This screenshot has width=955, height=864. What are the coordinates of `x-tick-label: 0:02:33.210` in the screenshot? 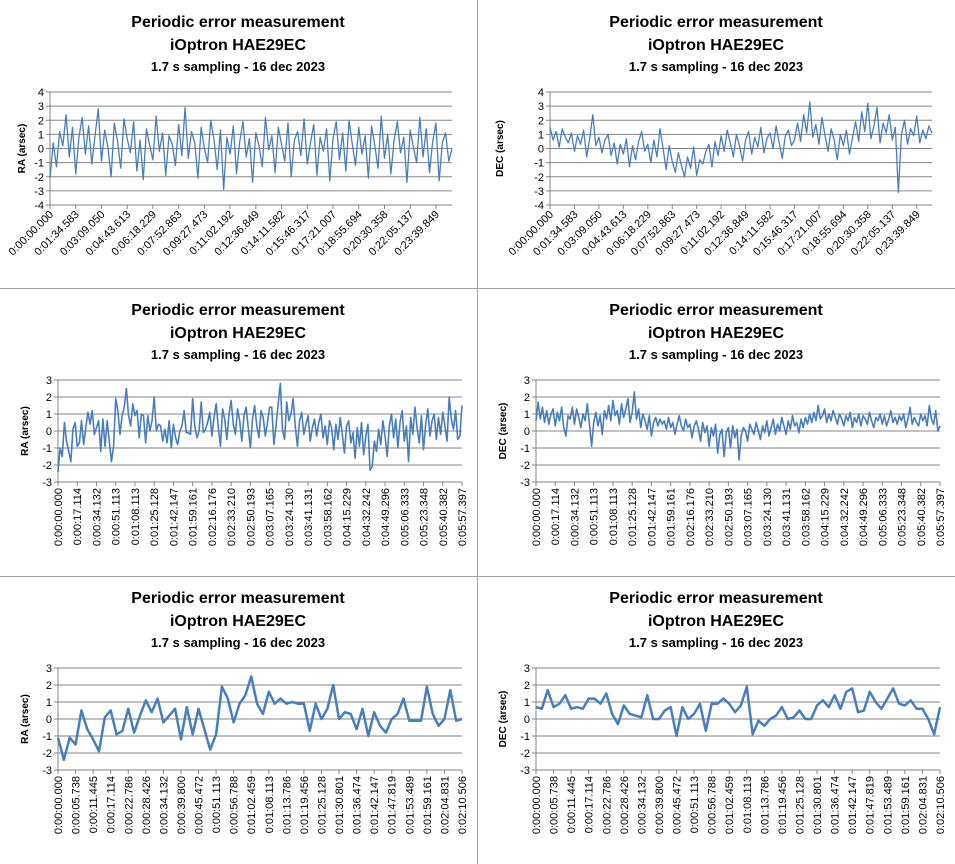 It's located at (710, 517).